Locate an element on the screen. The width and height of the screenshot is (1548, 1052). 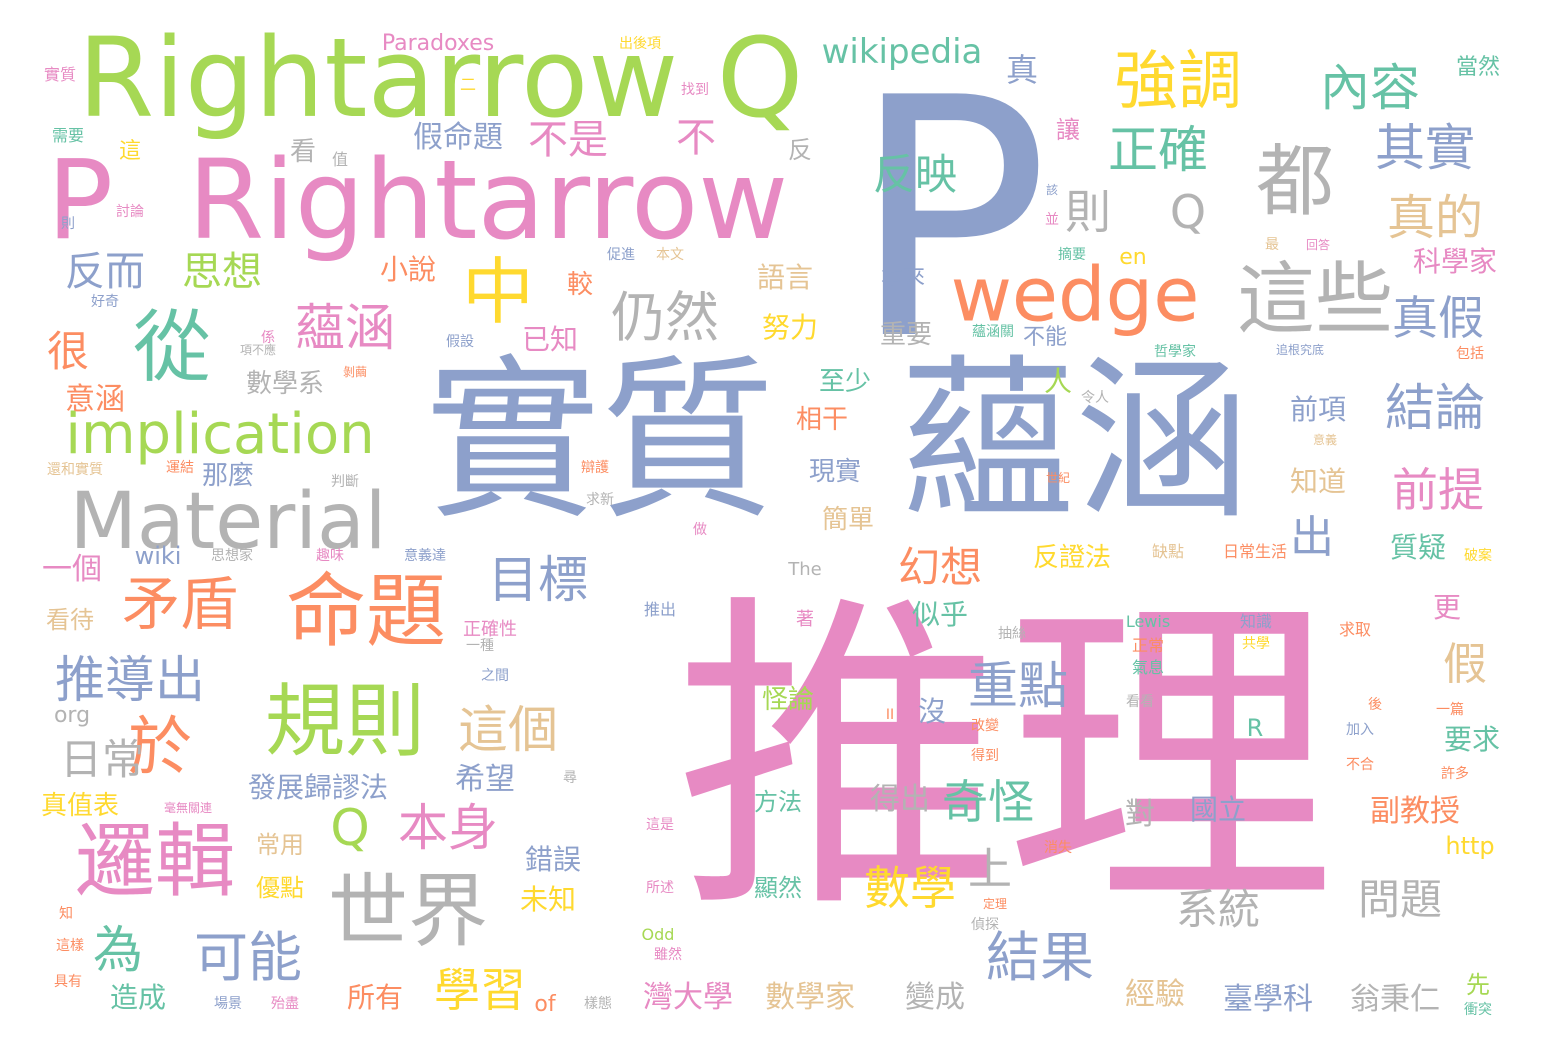
word: 規則 is located at coordinates (345, 721).